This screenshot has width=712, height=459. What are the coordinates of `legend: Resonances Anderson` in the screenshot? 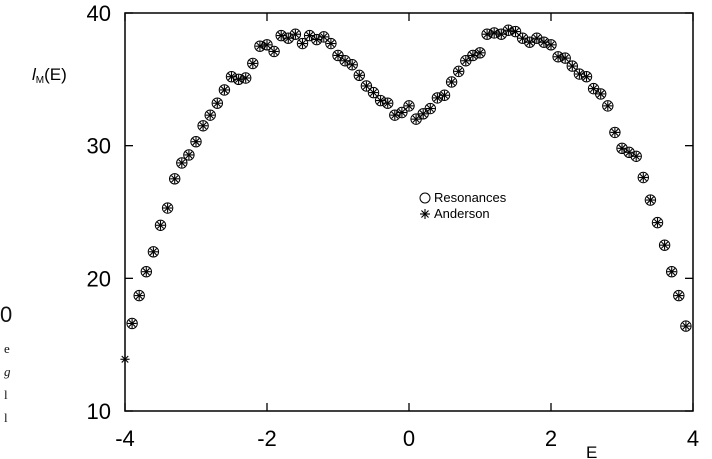 It's located at (463, 205).